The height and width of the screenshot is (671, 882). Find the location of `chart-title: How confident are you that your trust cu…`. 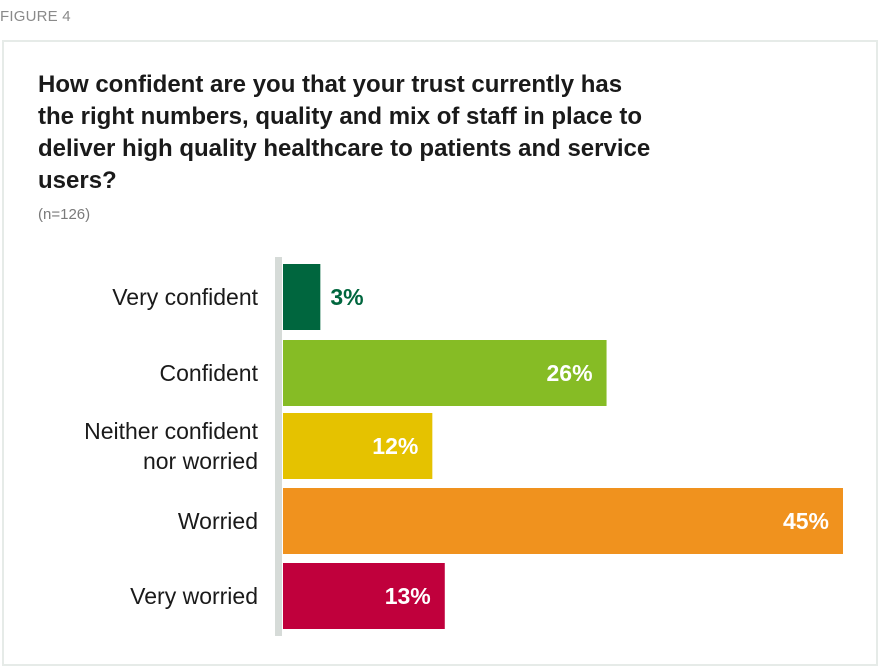

chart-title: How confident are you that your trust cu… is located at coordinates (344, 132).